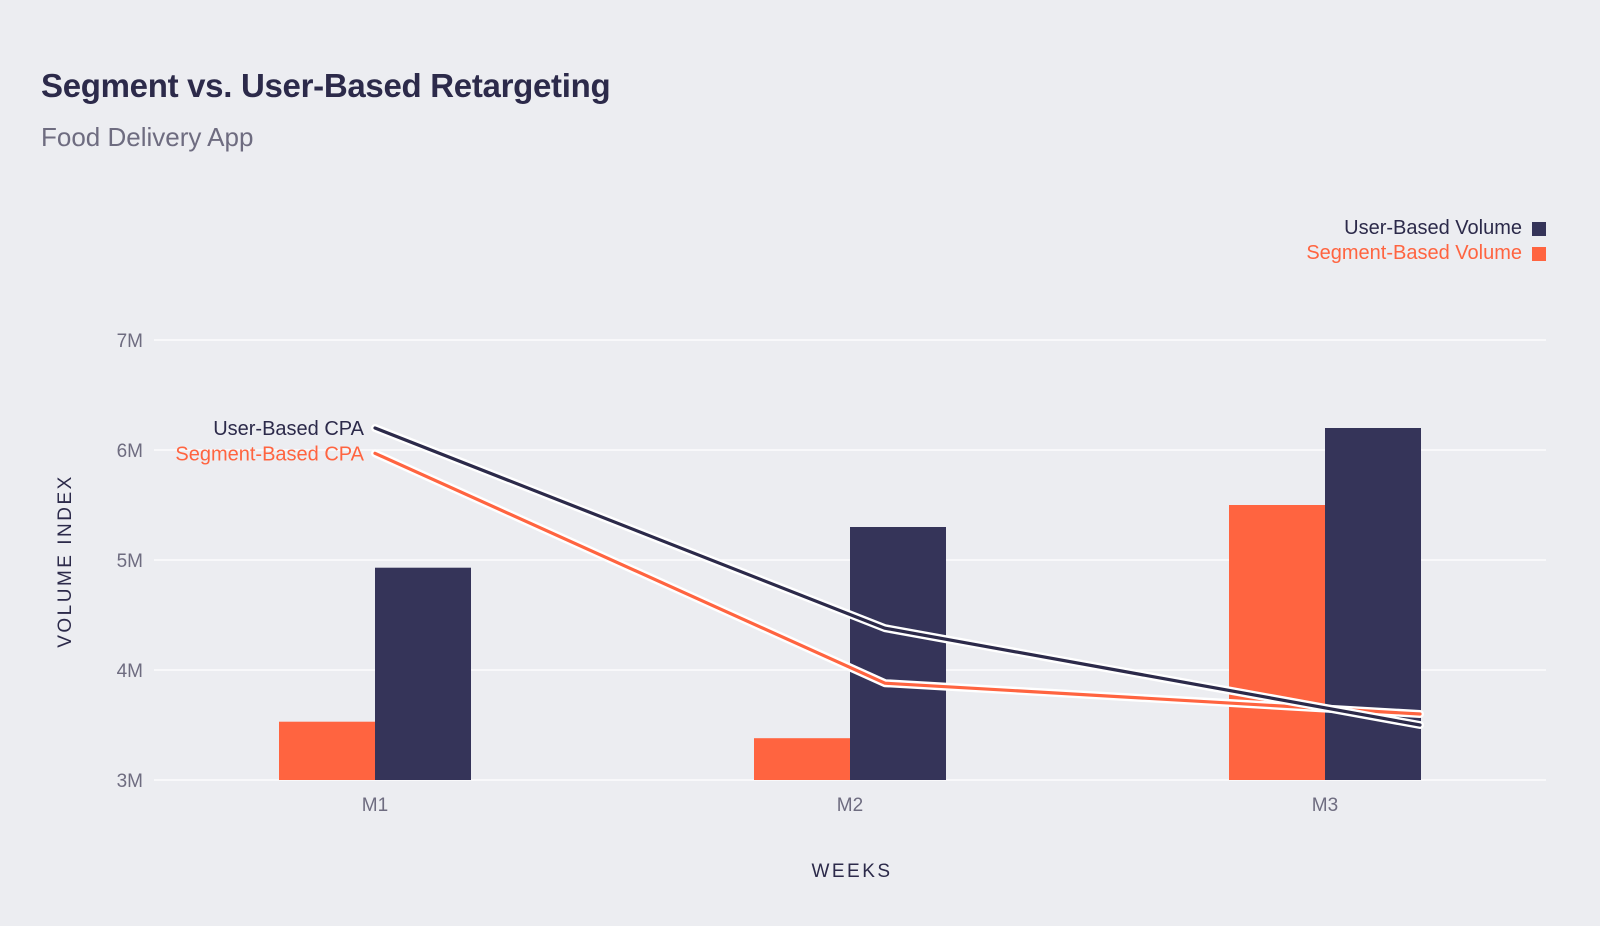 The width and height of the screenshot is (1600, 926). What do you see at coordinates (1373, 604) in the screenshot?
I see `bar-user-volume-M3` at bounding box center [1373, 604].